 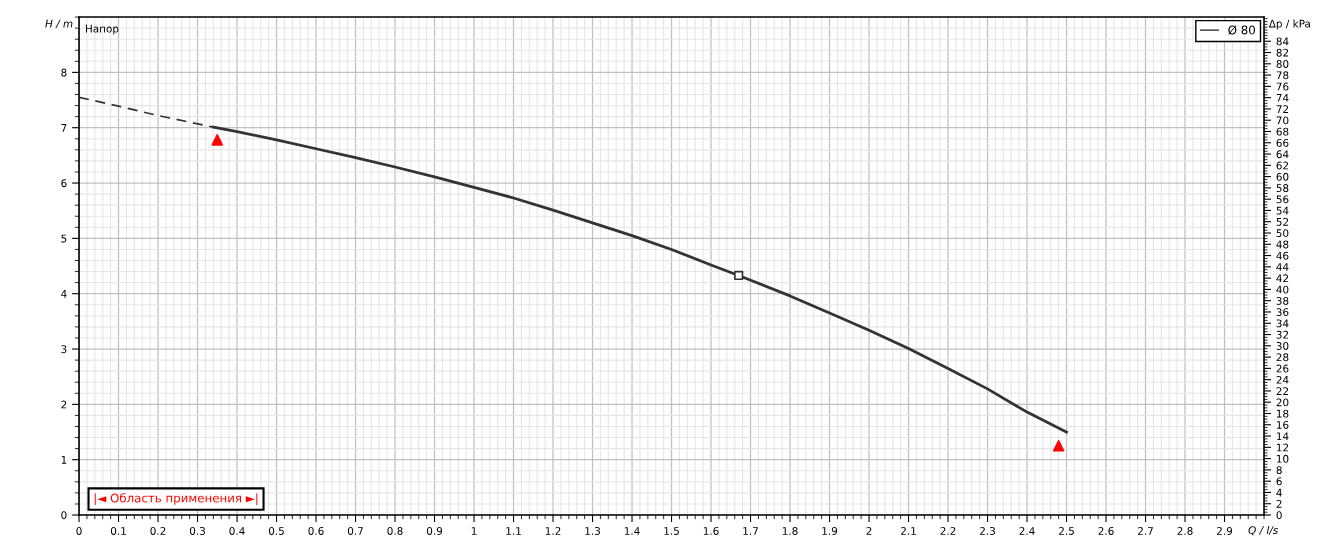 What do you see at coordinates (1282, 52) in the screenshot?
I see `y2-tick-label: 82` at bounding box center [1282, 52].